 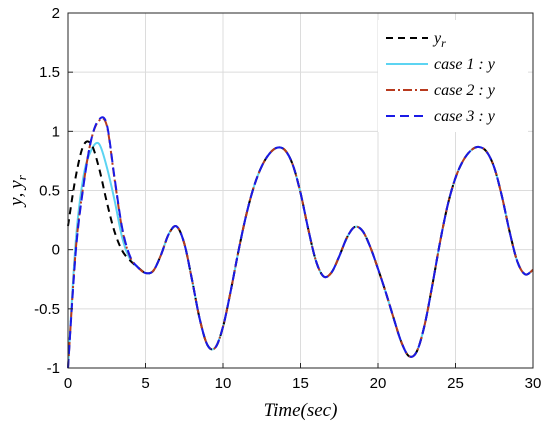 I want to click on y-tick-label: -0.5, so click(x=47, y=309).